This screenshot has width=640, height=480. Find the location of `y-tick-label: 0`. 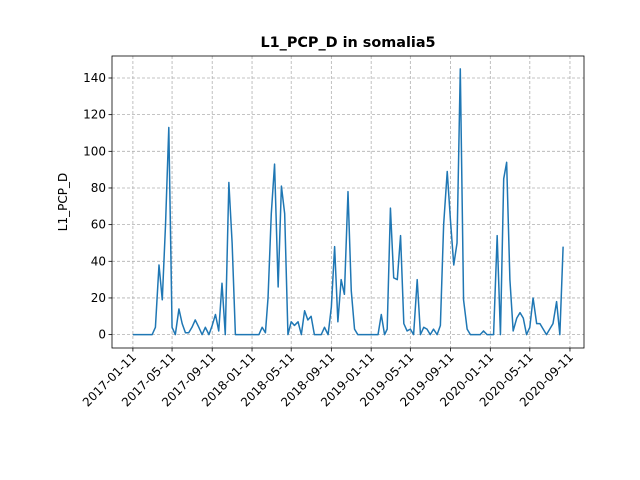

y-tick-label: 0 is located at coordinates (102, 335).